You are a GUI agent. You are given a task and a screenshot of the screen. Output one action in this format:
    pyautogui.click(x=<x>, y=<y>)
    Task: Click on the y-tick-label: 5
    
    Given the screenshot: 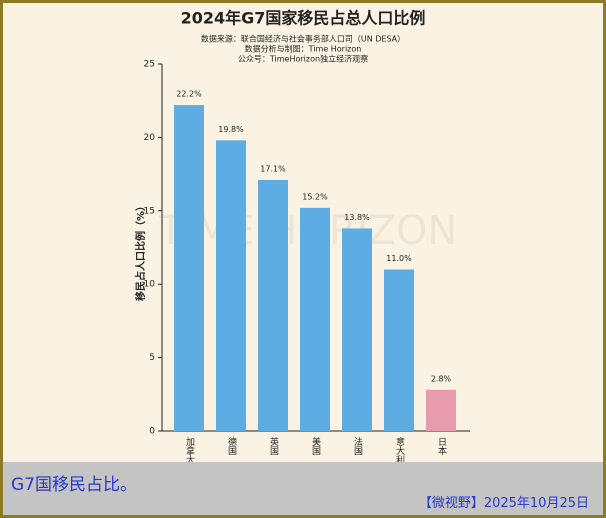 What is the action you would take?
    pyautogui.click(x=152, y=358)
    